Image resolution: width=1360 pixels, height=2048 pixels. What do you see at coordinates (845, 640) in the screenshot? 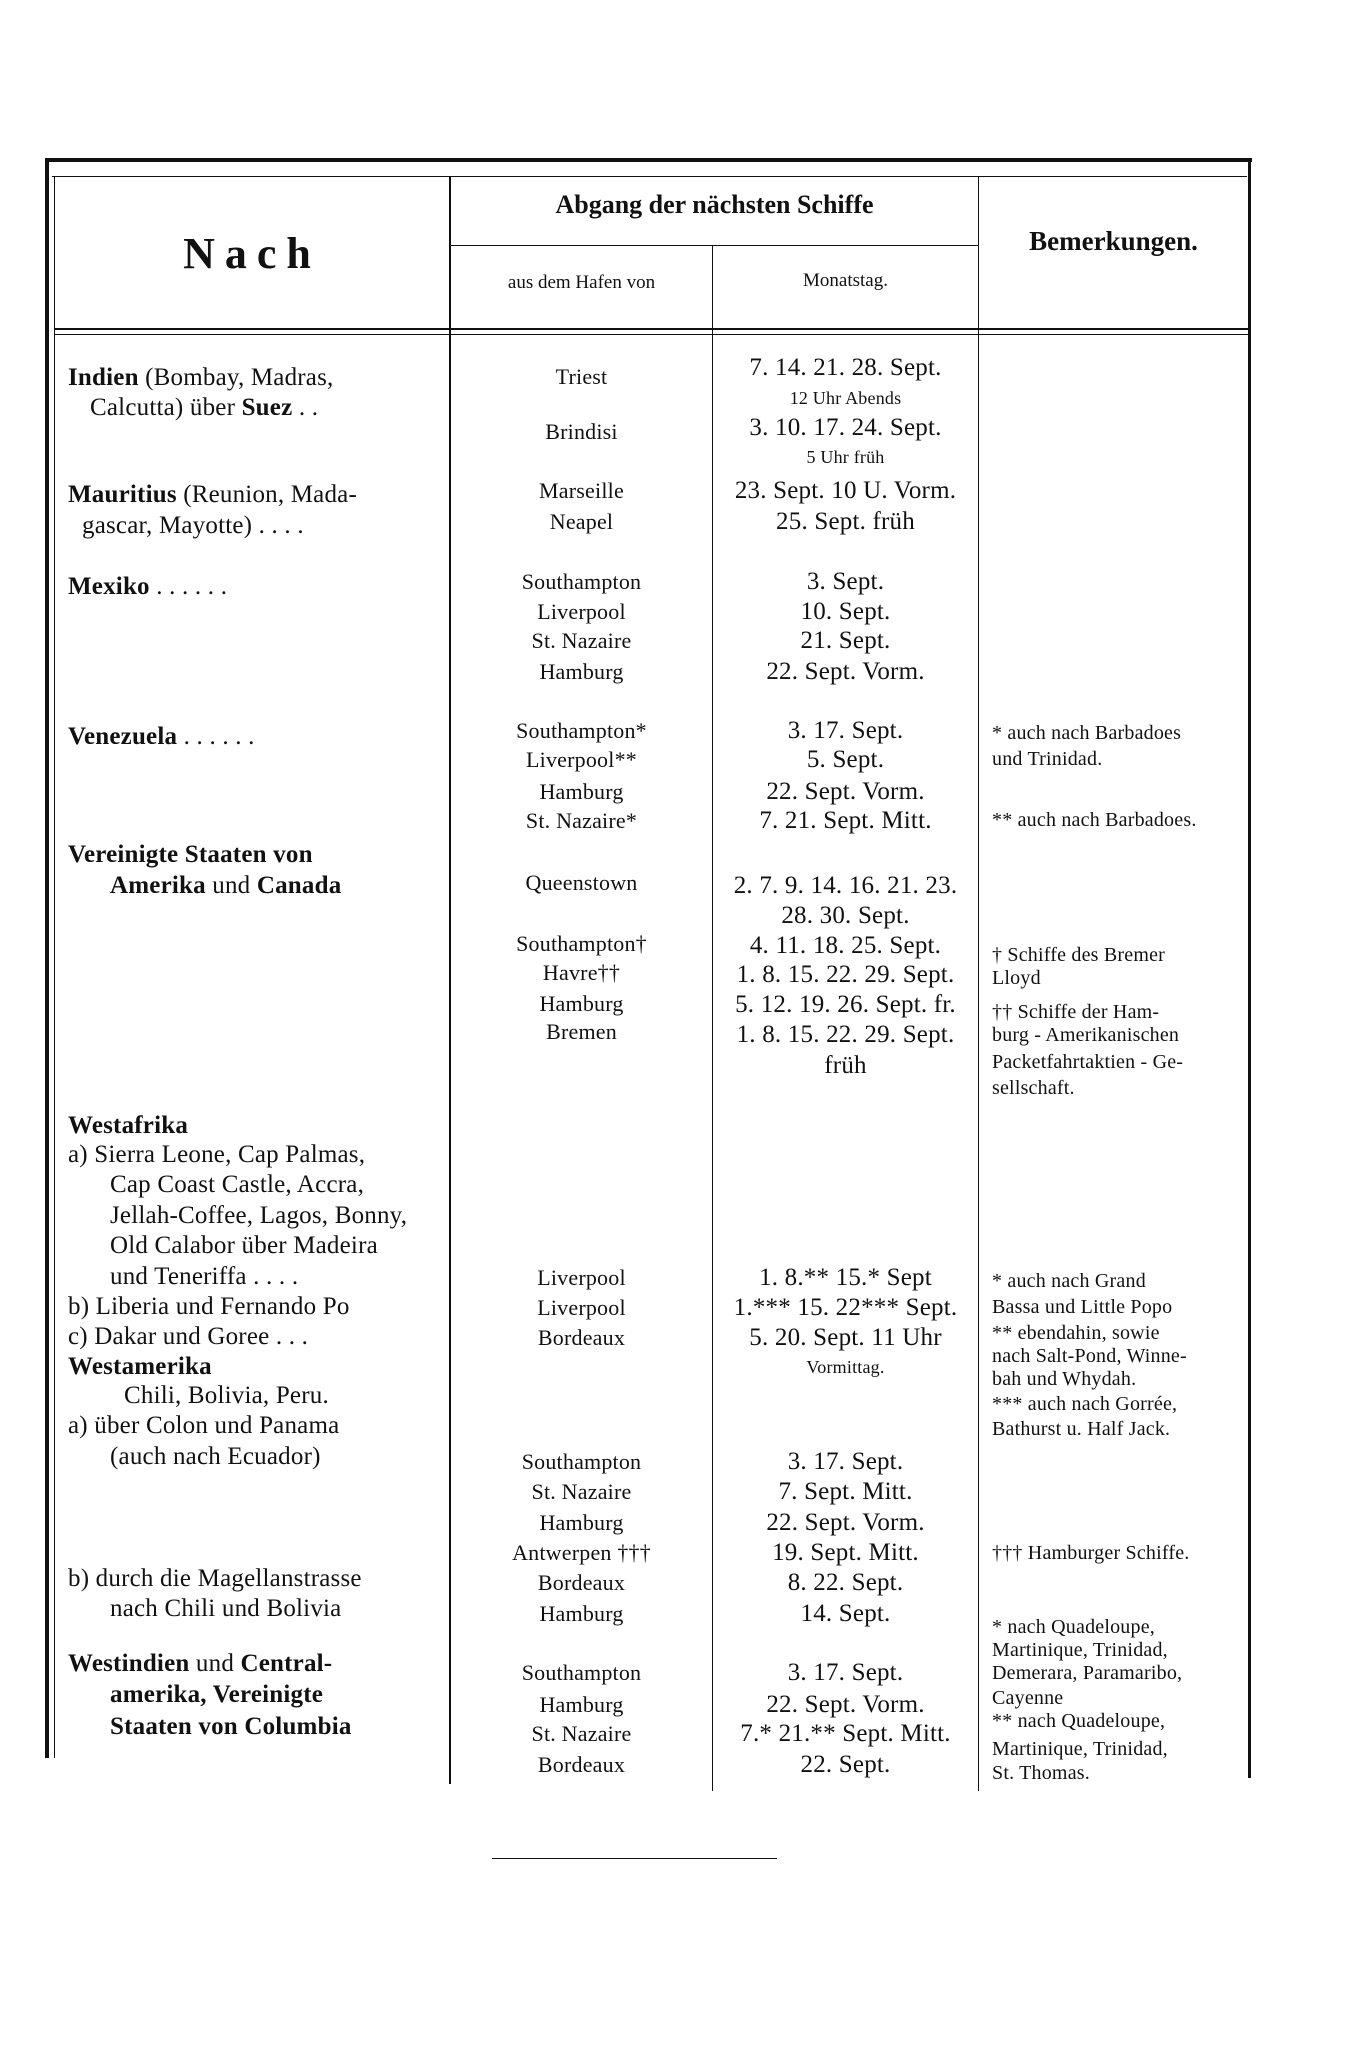
I see `date-cell: 21. Sept.` at bounding box center [845, 640].